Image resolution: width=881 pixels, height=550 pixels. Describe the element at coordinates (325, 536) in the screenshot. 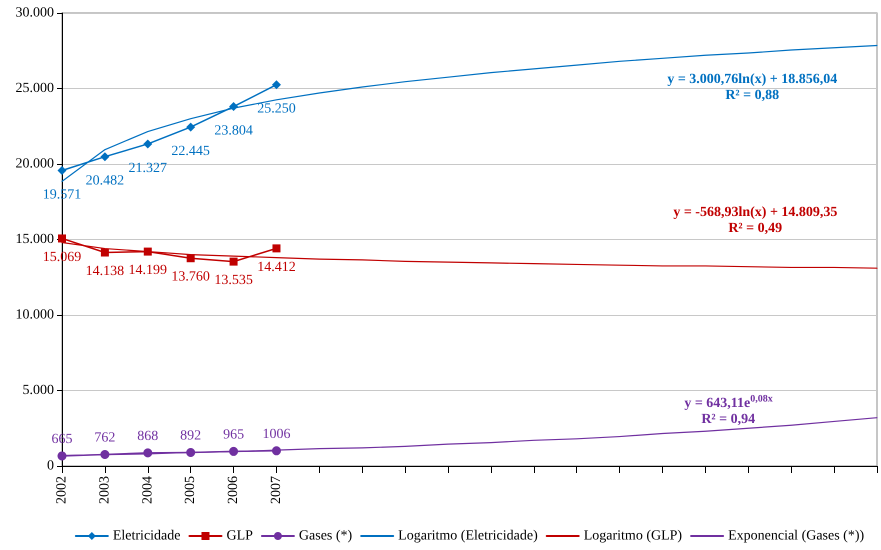

I see `legend-label: Gases (*)` at that location.